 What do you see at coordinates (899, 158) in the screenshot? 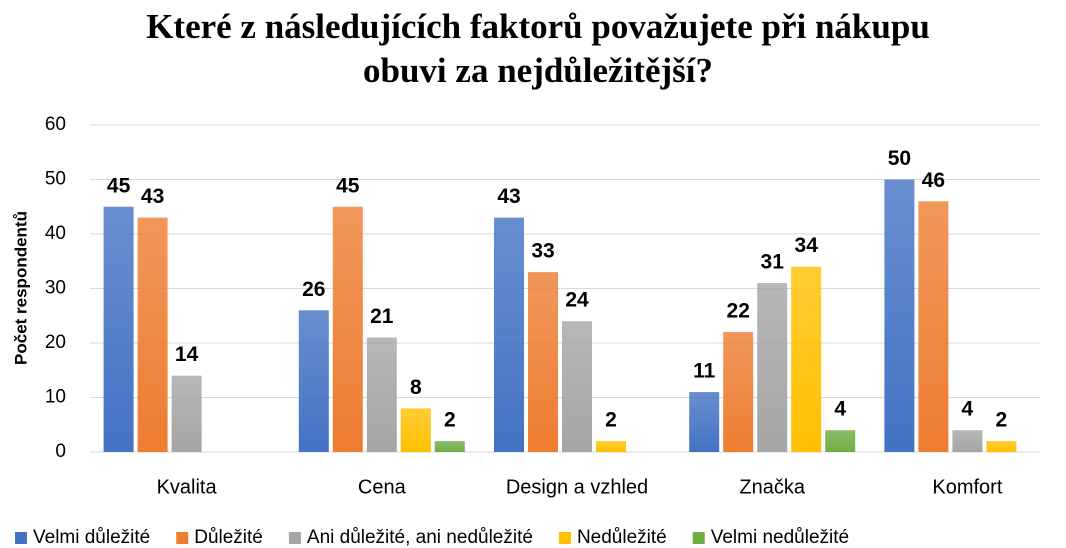
I see `value-label: 50` at bounding box center [899, 158].